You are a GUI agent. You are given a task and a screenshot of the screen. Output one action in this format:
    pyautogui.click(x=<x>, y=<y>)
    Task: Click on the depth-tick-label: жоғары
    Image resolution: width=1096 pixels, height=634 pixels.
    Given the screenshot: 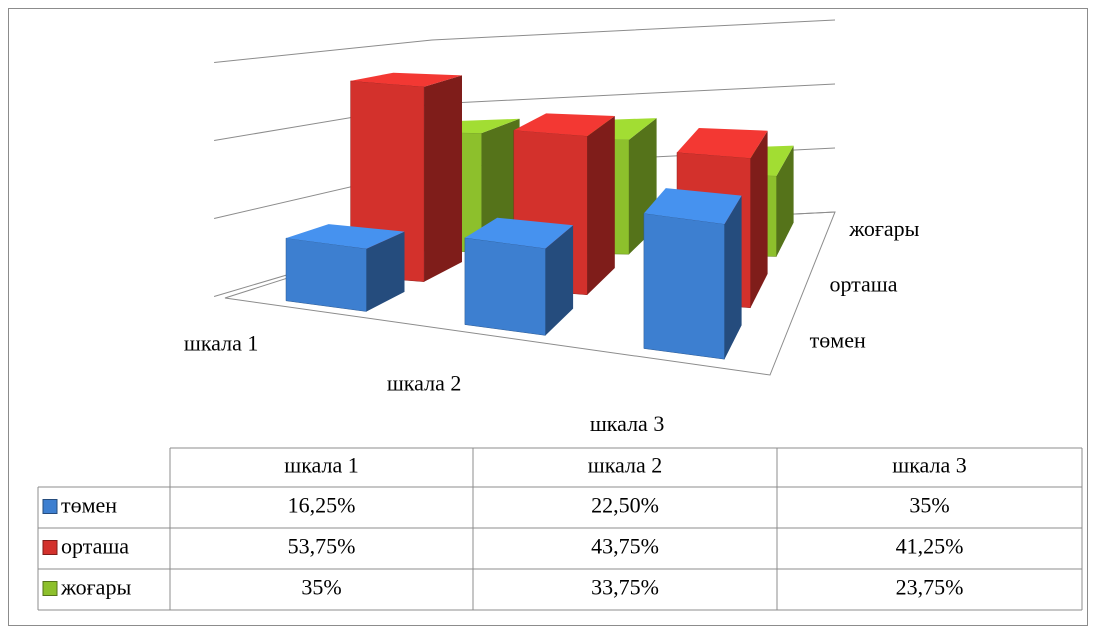 What is the action you would take?
    pyautogui.click(x=883, y=228)
    